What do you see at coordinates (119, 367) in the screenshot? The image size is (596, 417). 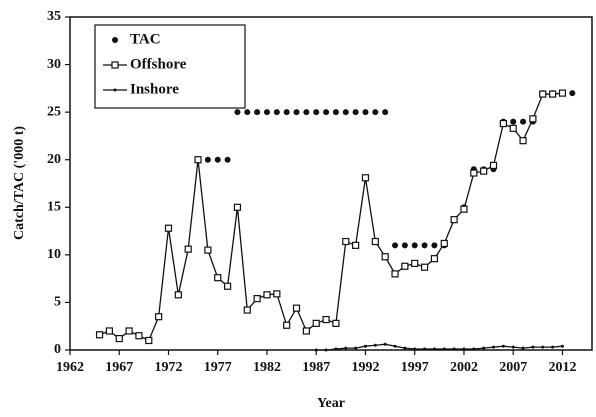 I see `x-tick-label: 1967` at bounding box center [119, 367].